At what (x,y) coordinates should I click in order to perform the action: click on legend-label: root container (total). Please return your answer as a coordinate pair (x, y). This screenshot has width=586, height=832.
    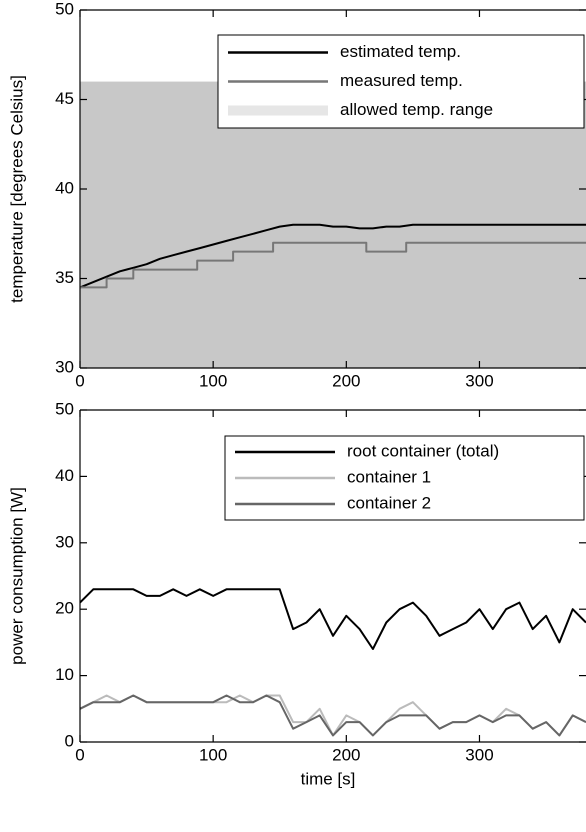
    Looking at the image, I should click on (423, 450).